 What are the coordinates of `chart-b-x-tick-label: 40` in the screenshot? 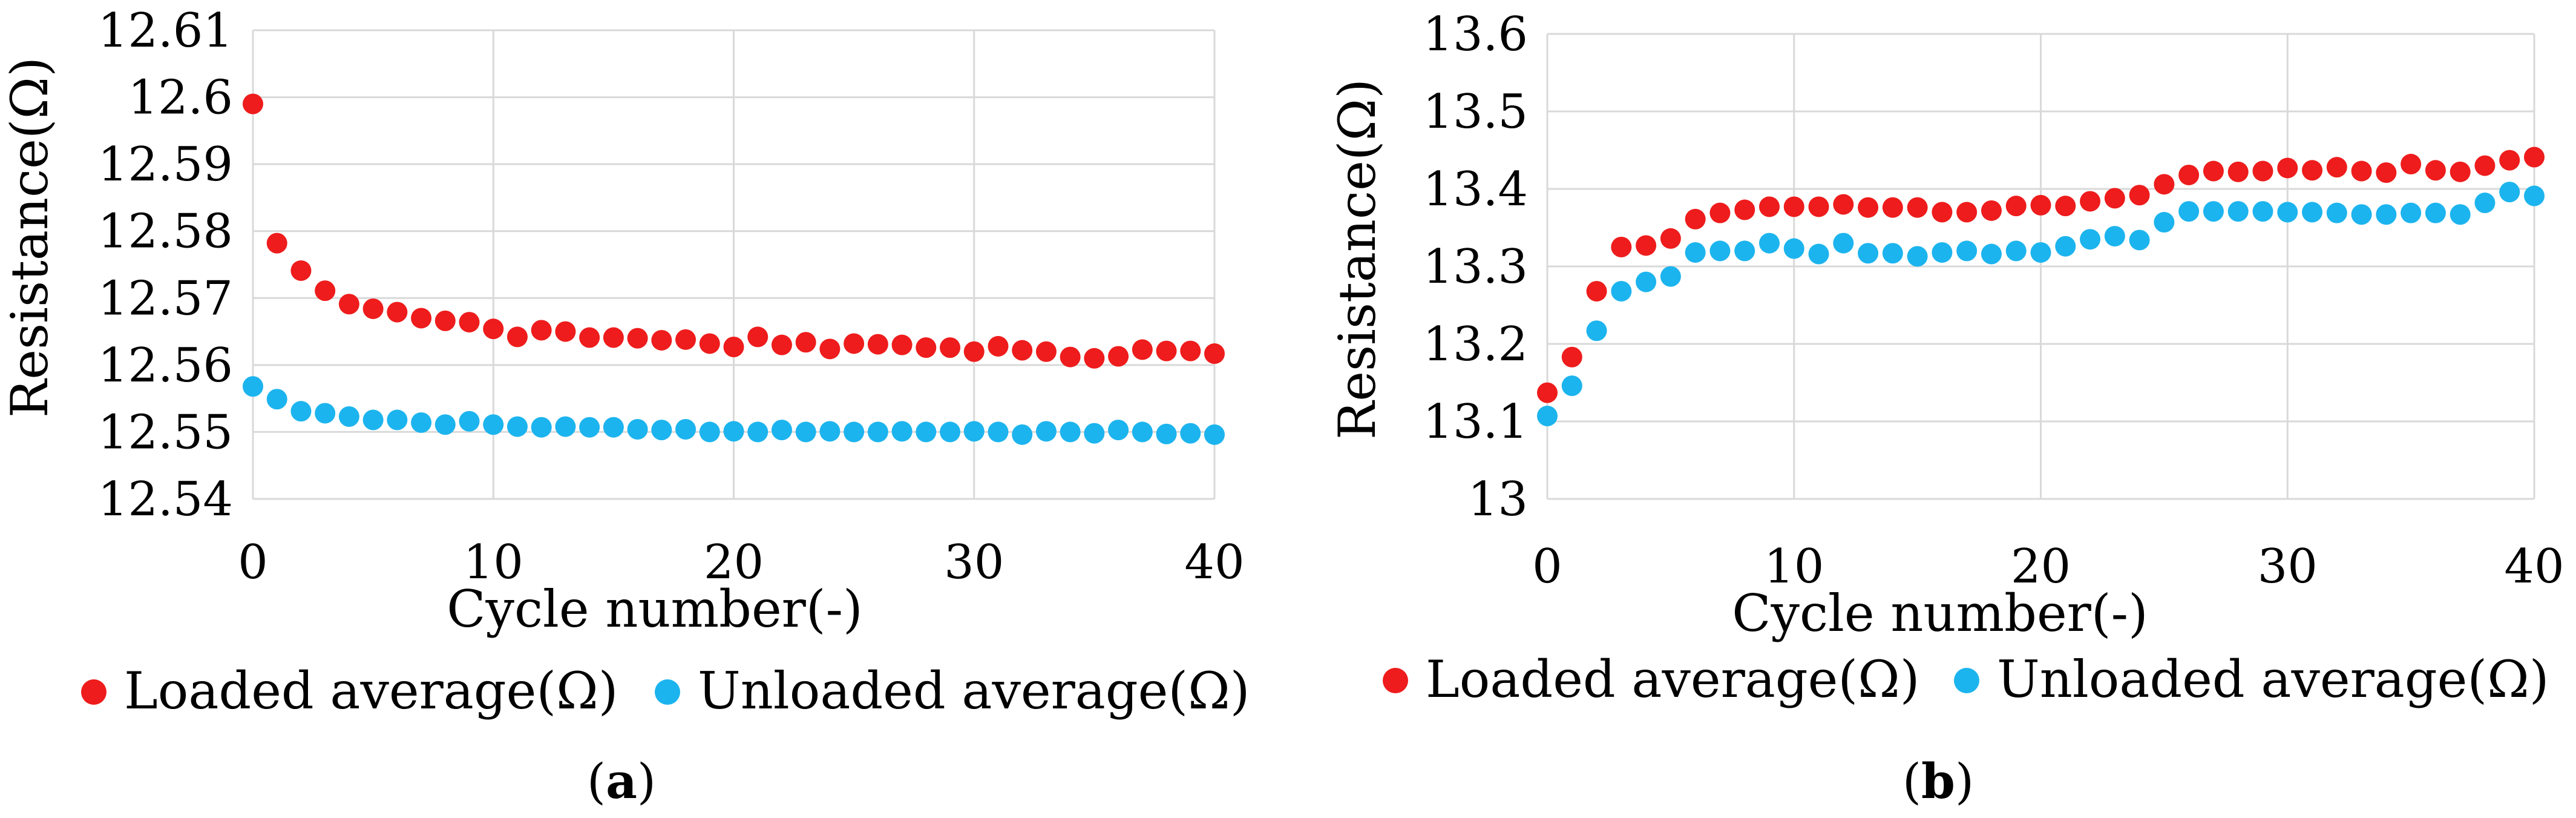 It's located at (2534, 566).